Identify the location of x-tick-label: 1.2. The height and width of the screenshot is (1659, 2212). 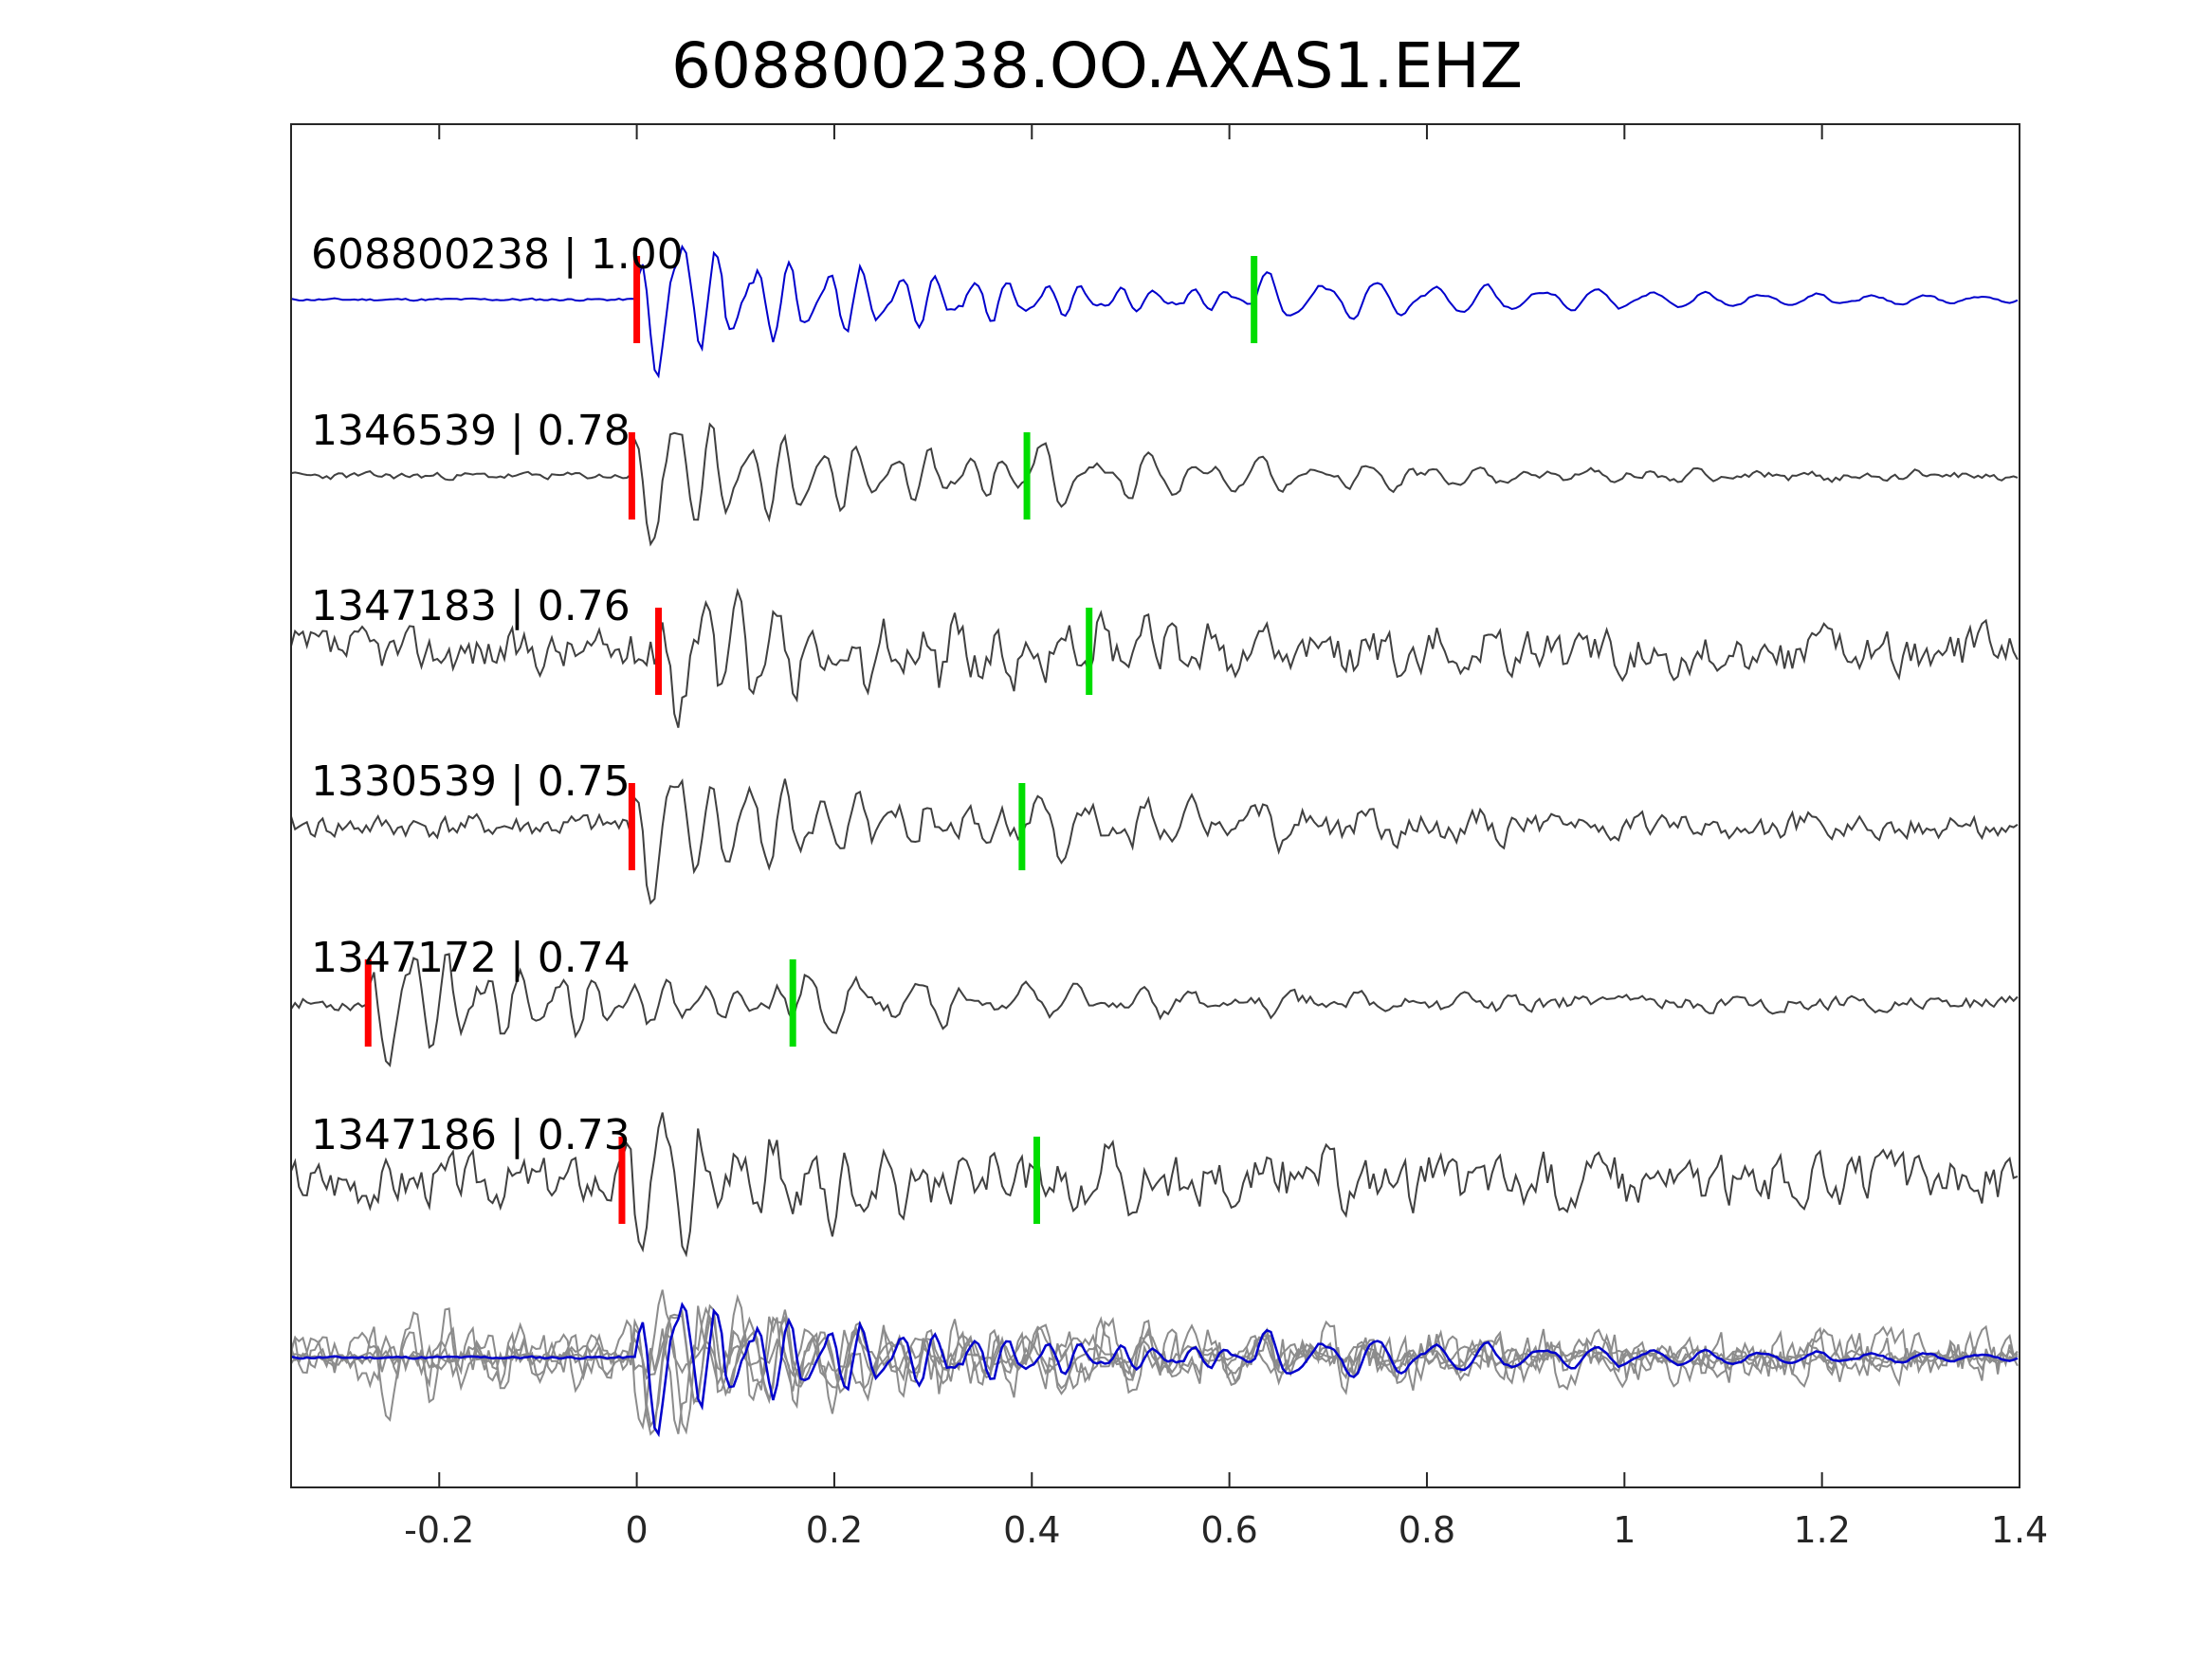
(1821, 1530).